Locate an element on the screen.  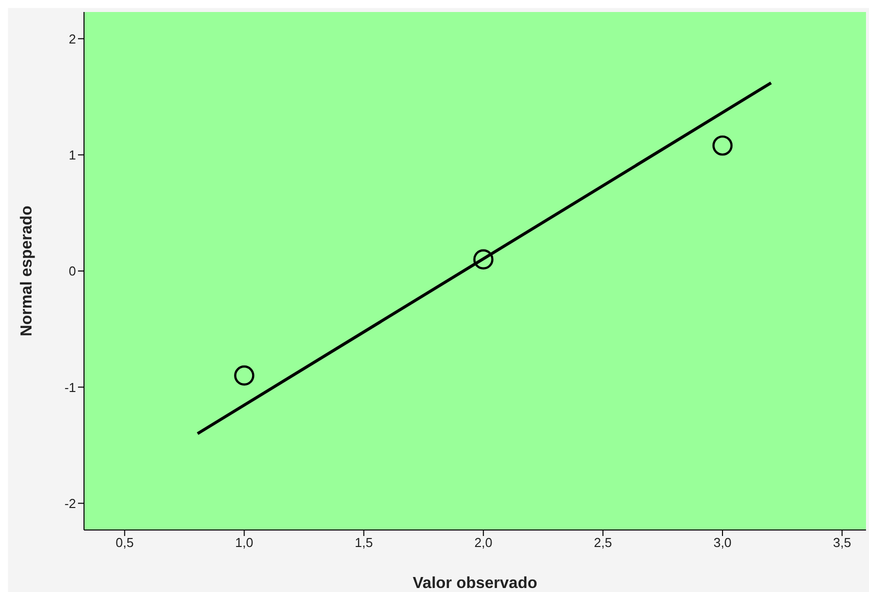
x-tick-label: 2,5 is located at coordinates (603, 542).